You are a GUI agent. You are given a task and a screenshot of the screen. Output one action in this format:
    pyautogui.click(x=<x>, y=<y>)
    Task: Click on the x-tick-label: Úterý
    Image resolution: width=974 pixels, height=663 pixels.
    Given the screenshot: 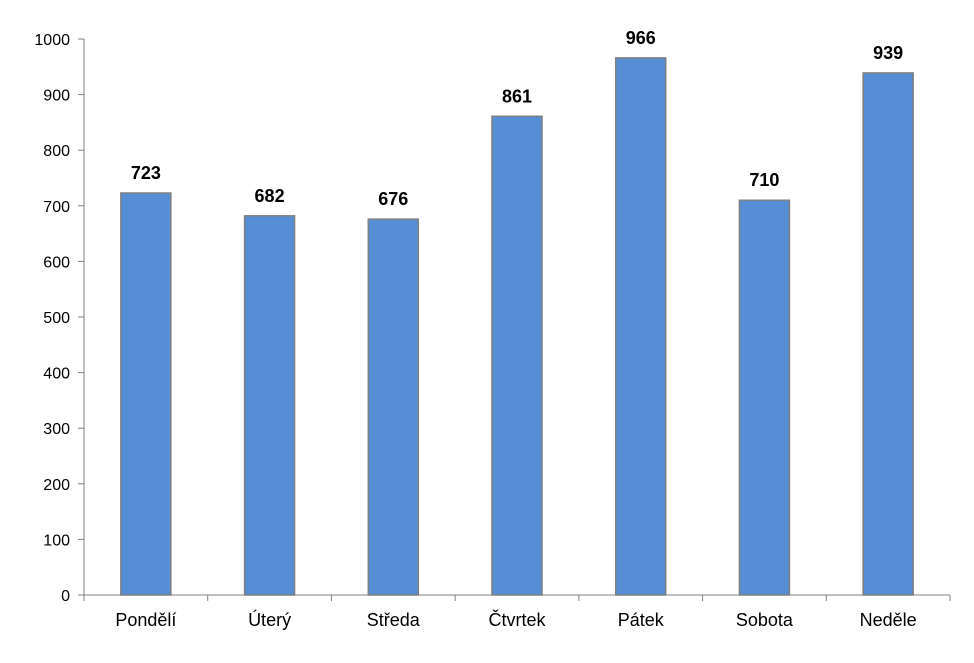 What is the action you would take?
    pyautogui.click(x=269, y=619)
    